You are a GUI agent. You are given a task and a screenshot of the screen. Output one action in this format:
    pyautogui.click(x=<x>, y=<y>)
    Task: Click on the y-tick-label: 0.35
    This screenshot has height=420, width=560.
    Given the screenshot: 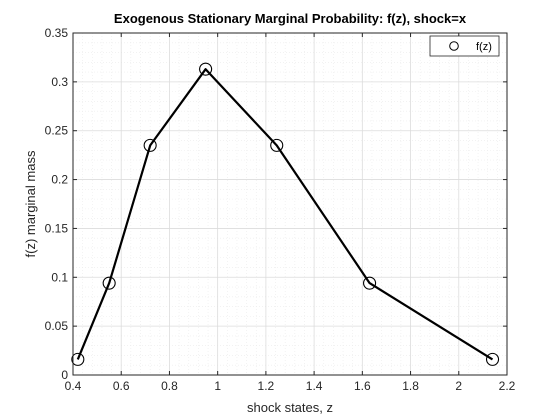 What is the action you would take?
    pyautogui.click(x=57, y=33)
    